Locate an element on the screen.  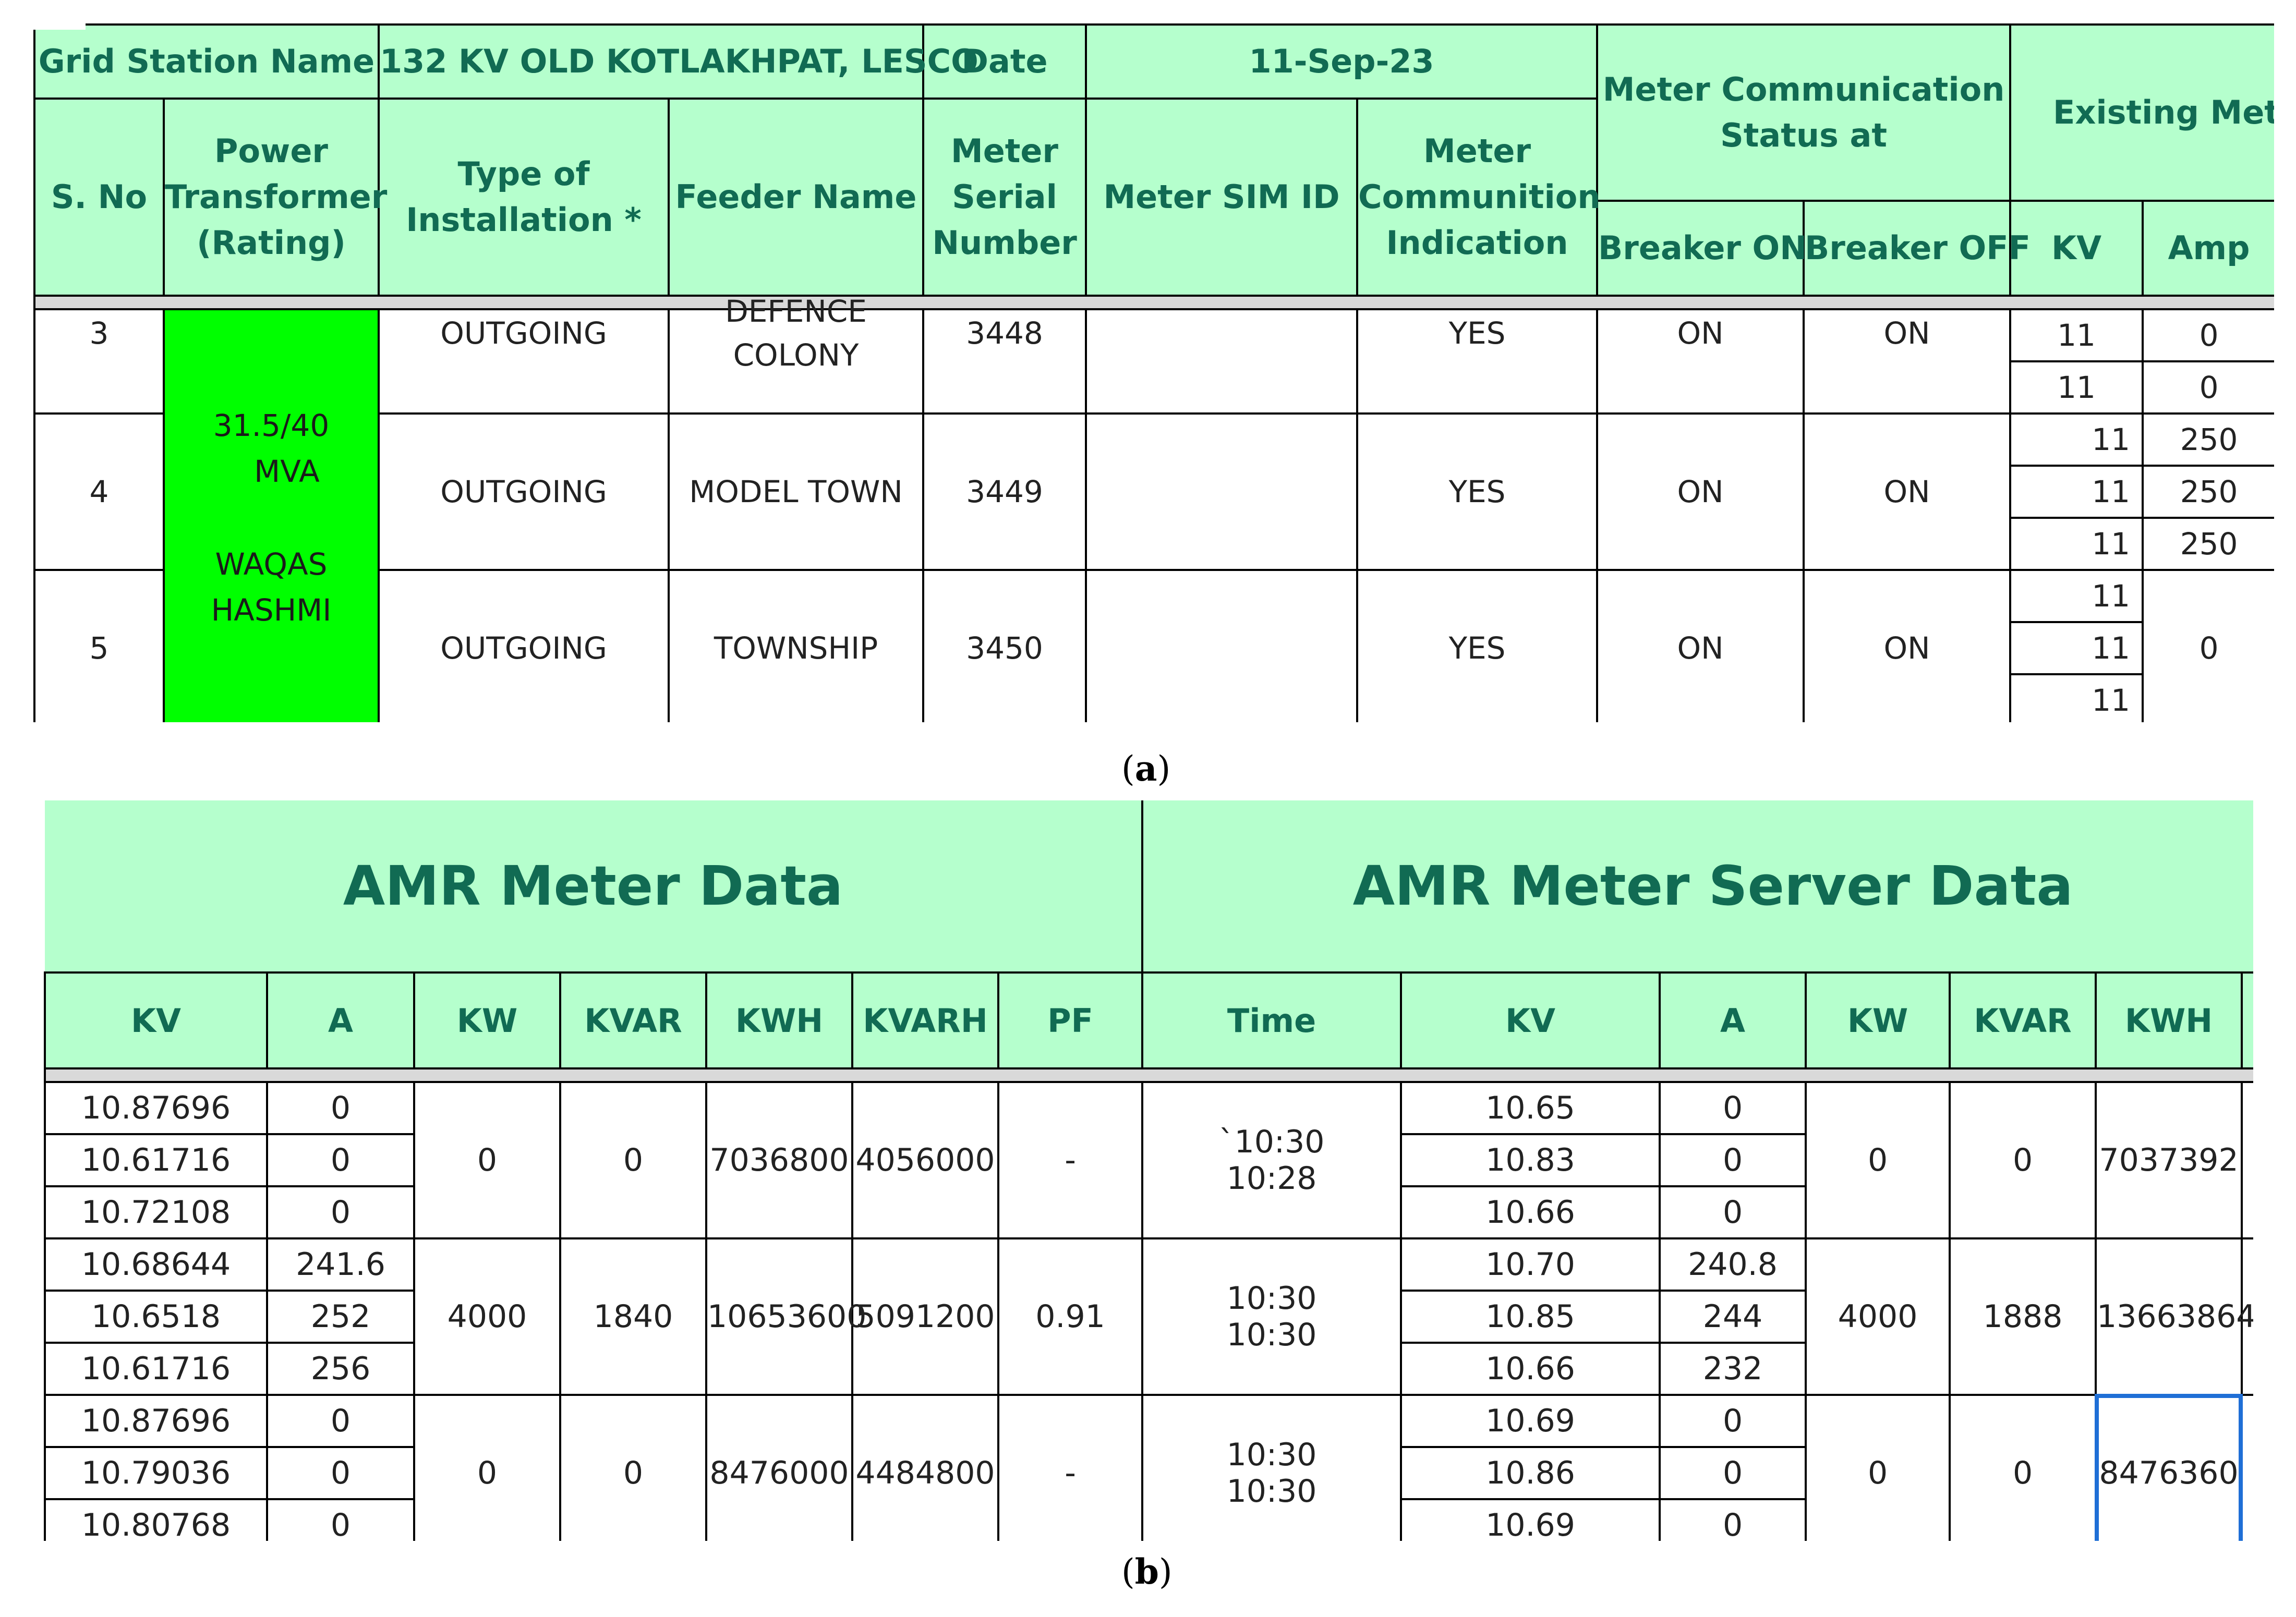
amr-kwh-cell: 7036800 is located at coordinates (779, 1160).